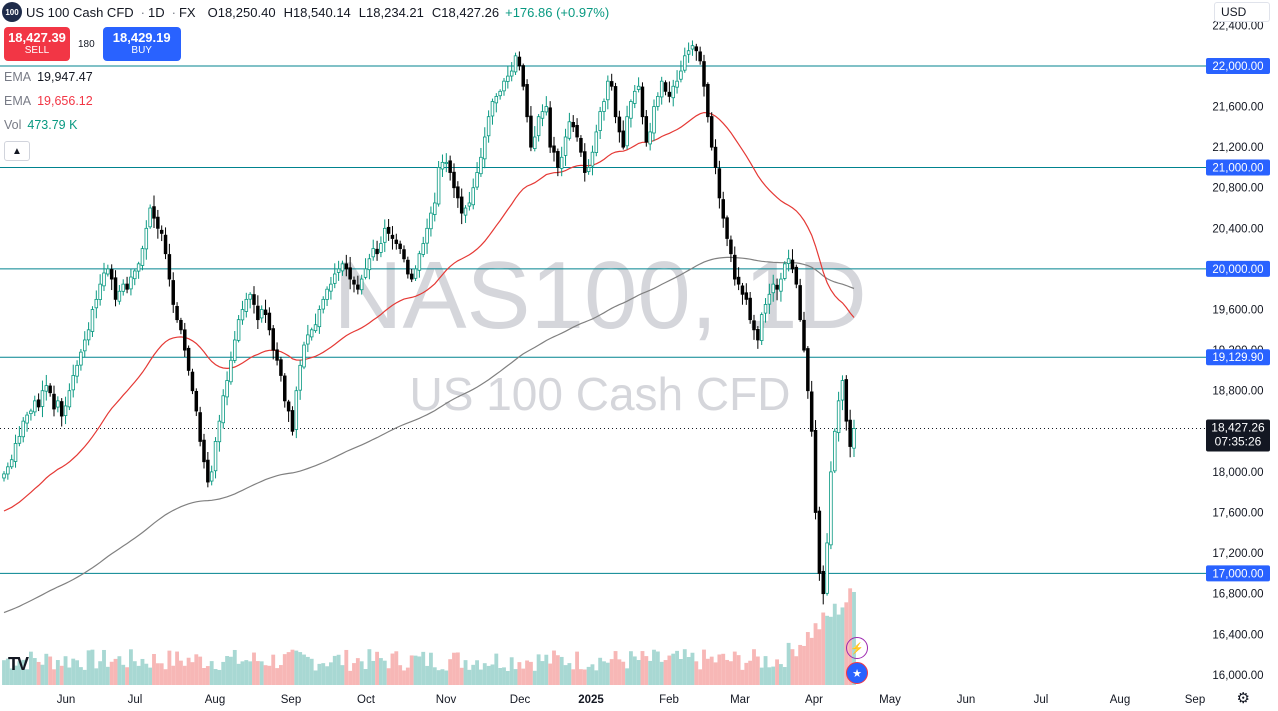  What do you see at coordinates (48, 101) in the screenshot?
I see `indicator-ema-2: EMA 19,656.12` at bounding box center [48, 101].